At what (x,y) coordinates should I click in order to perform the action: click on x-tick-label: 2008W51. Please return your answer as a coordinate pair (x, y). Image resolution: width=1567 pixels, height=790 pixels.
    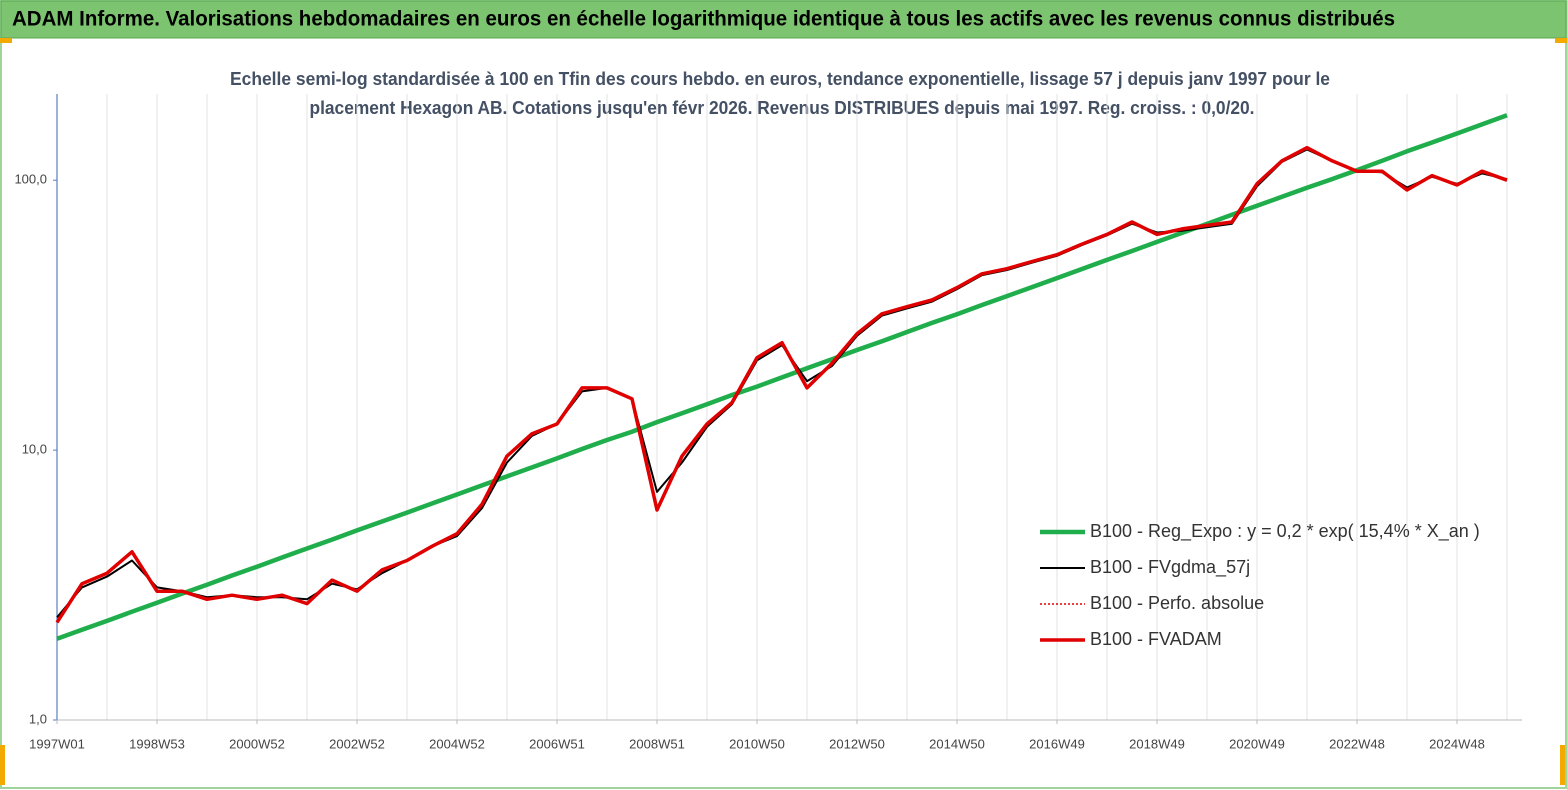
    Looking at the image, I should click on (657, 743).